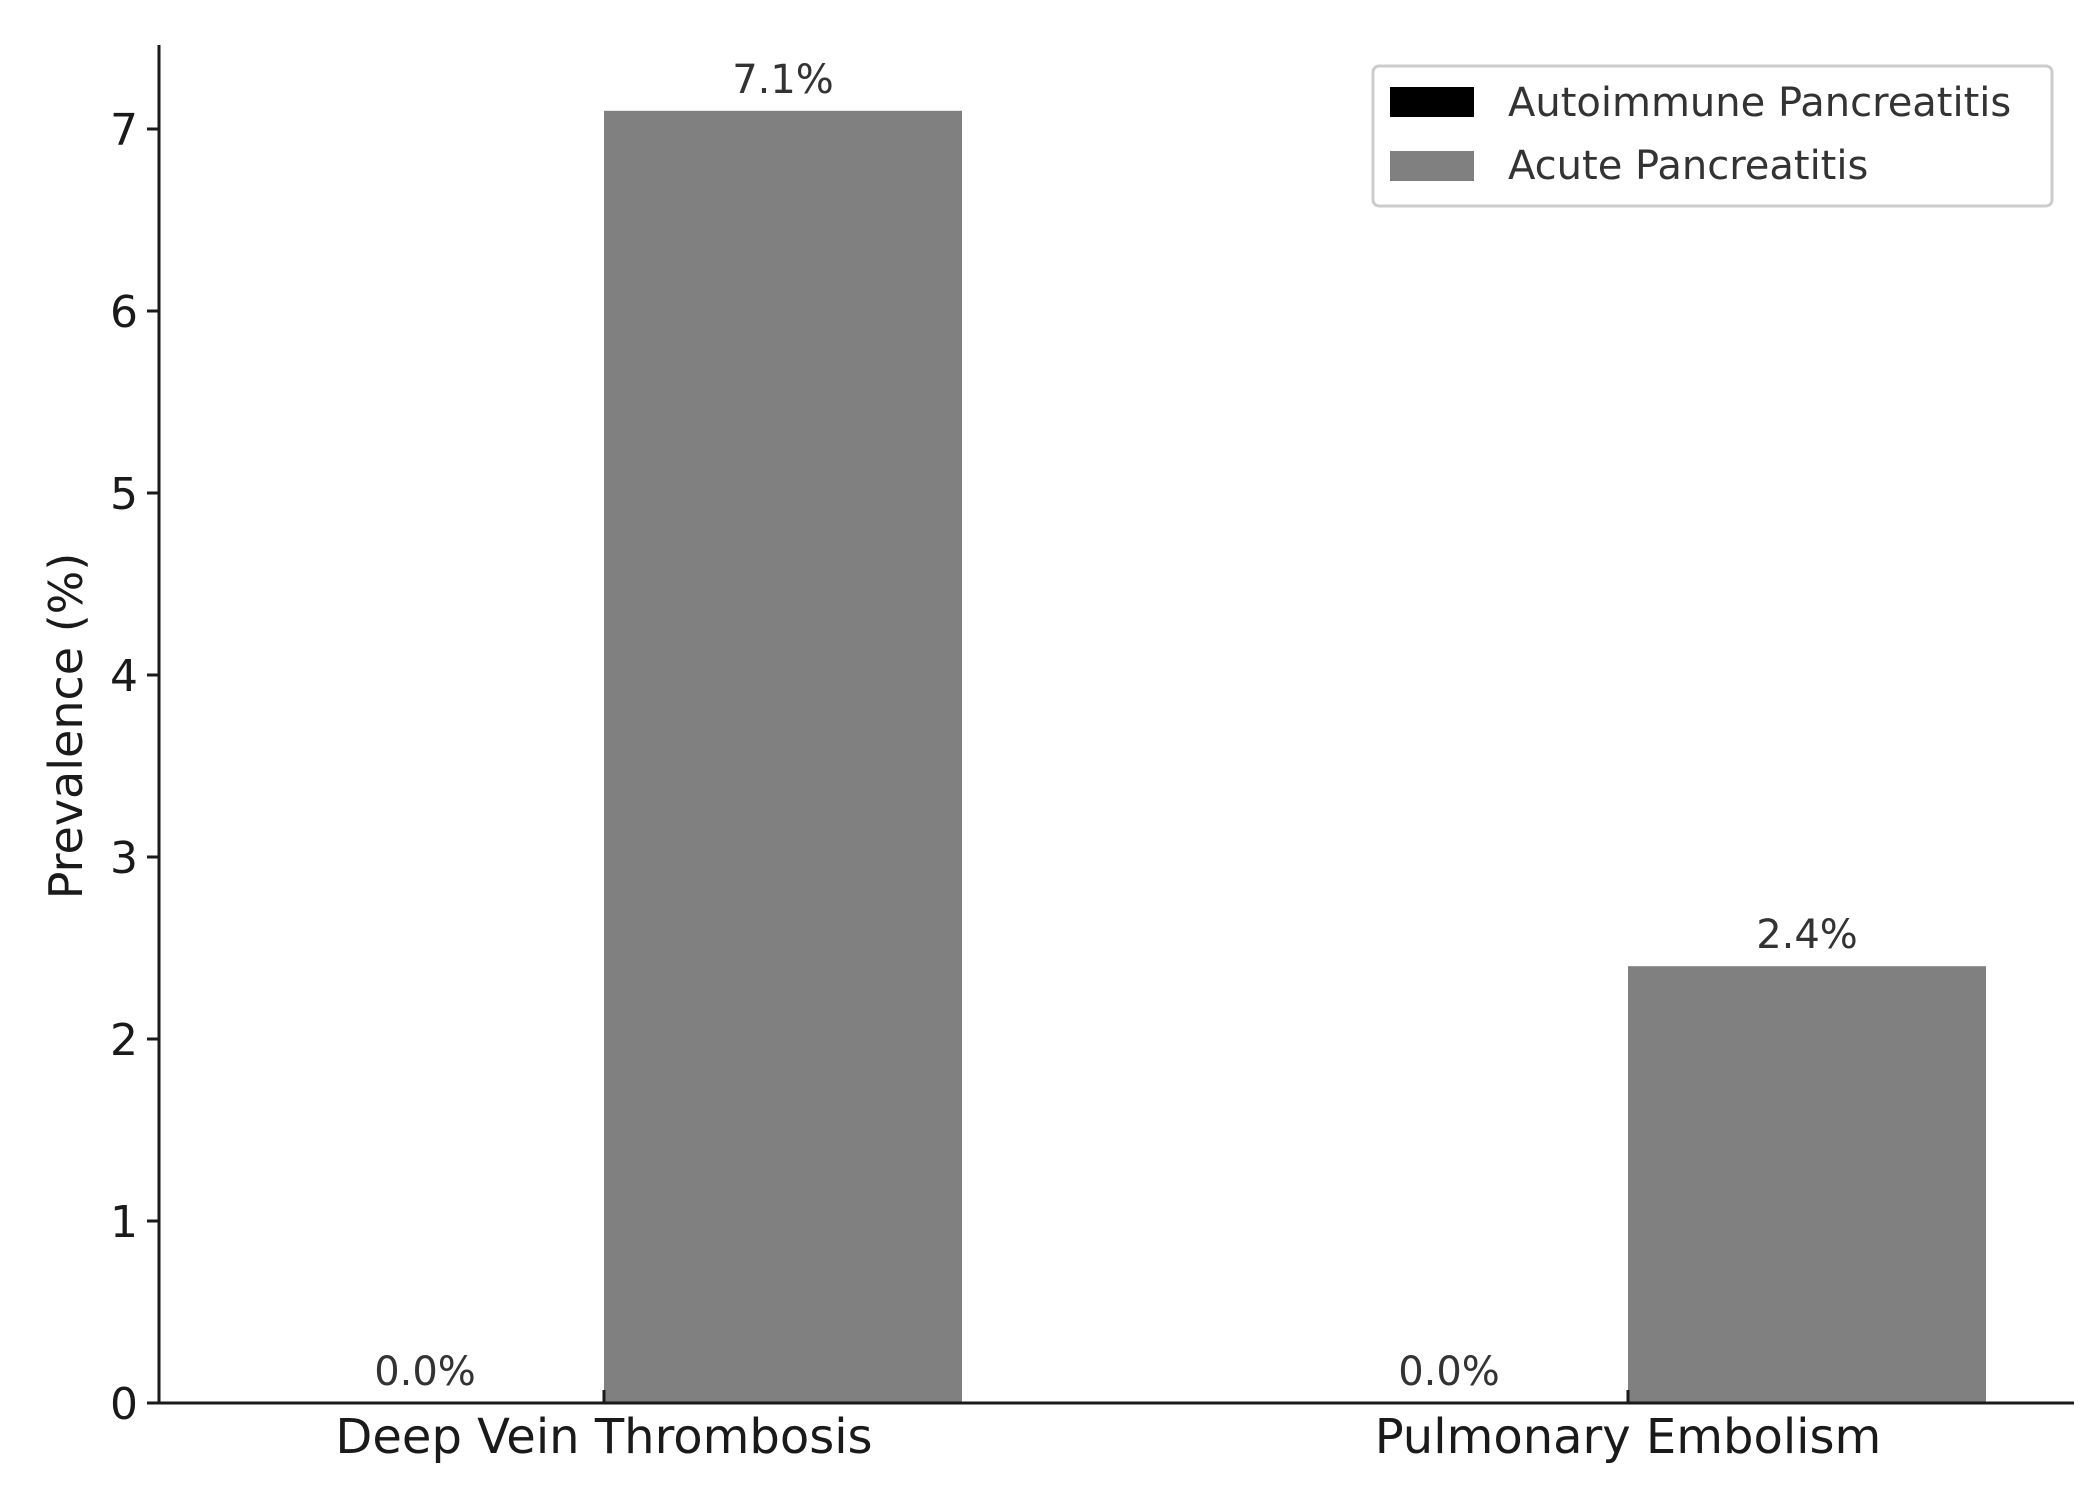 The image size is (2100, 1500). What do you see at coordinates (134, 767) in the screenshot?
I see `y-ticks-layer: 0 1 2 3 4 5 6 7` at bounding box center [134, 767].